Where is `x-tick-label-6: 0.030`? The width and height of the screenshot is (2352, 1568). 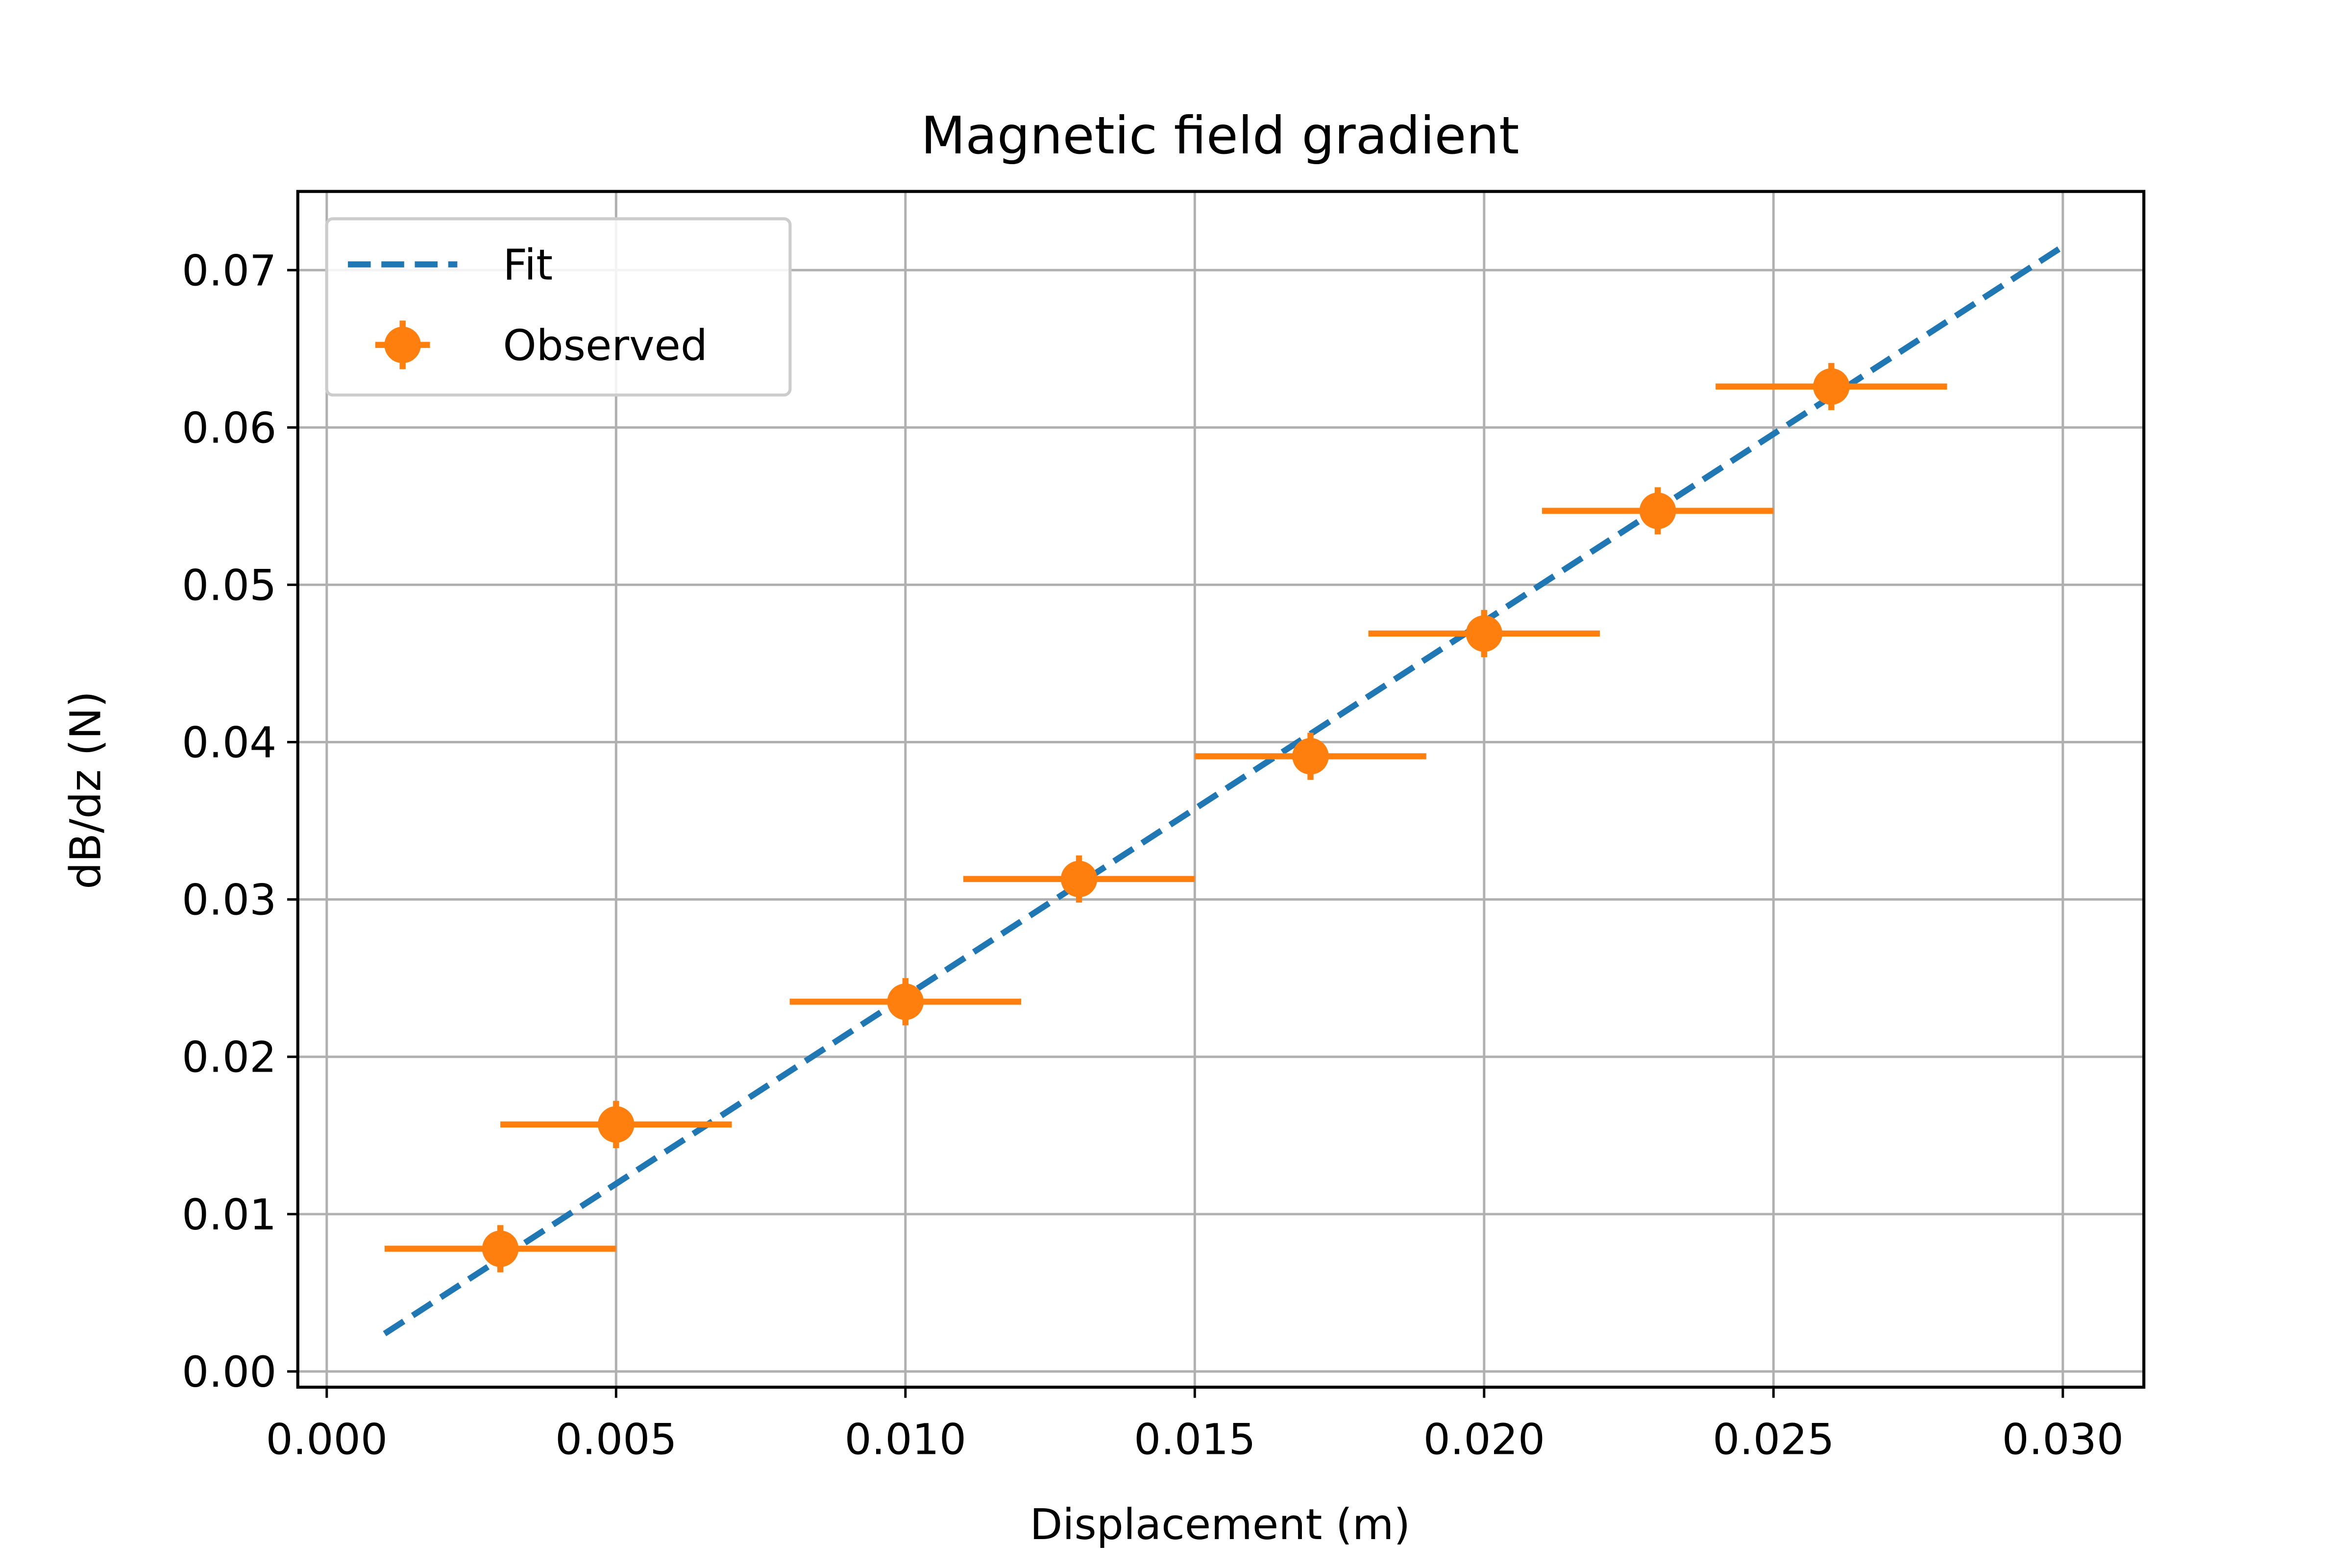 x-tick-label-6: 0.030 is located at coordinates (2063, 1439).